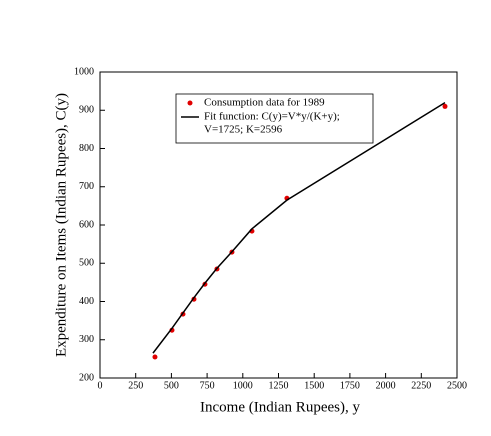 The width and height of the screenshot is (491, 436). What do you see at coordinates (280, 407) in the screenshot?
I see `x-axis-title: Income (Indian Rupees), y` at bounding box center [280, 407].